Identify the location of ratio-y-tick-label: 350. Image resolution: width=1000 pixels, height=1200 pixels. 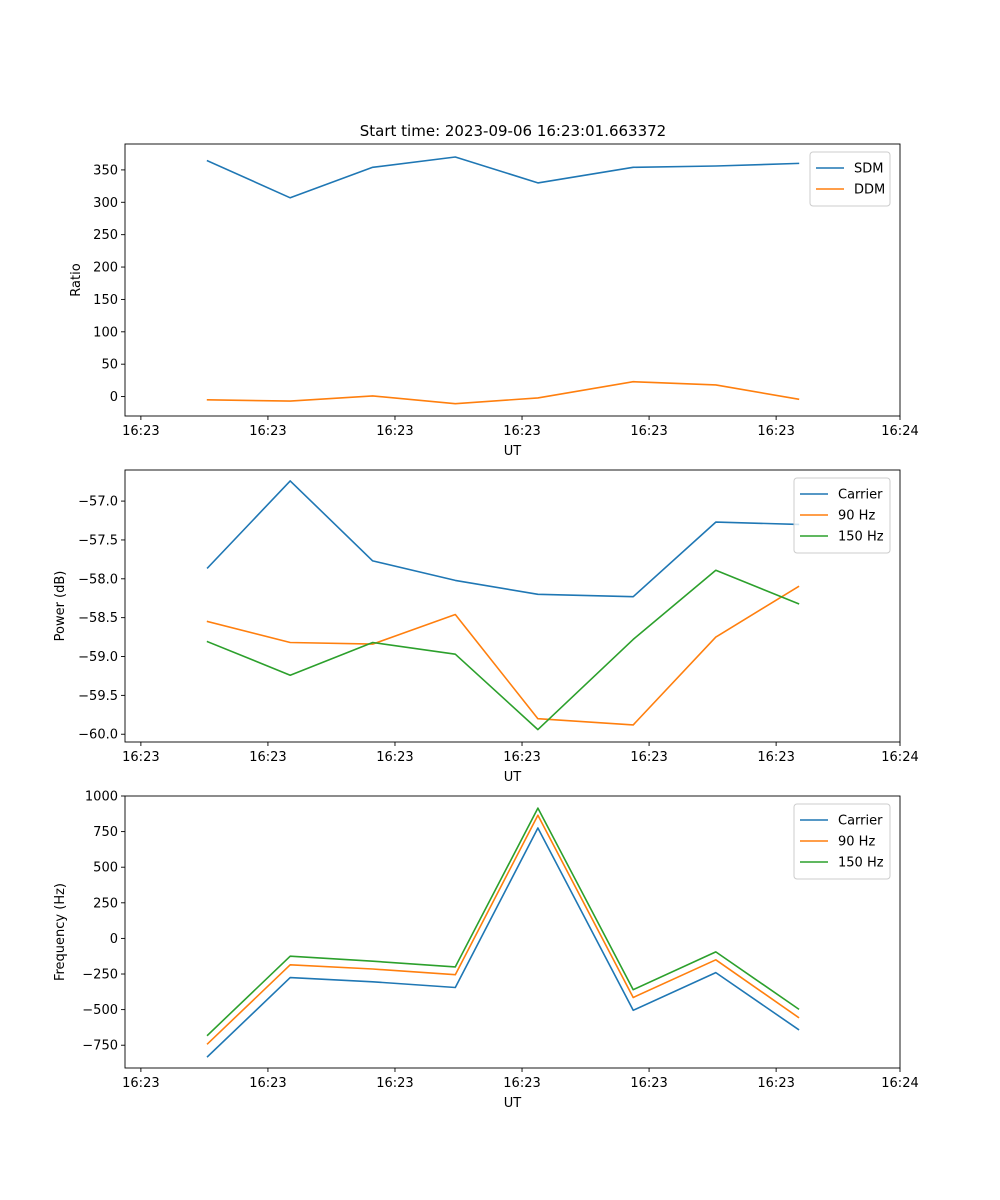
(105, 170).